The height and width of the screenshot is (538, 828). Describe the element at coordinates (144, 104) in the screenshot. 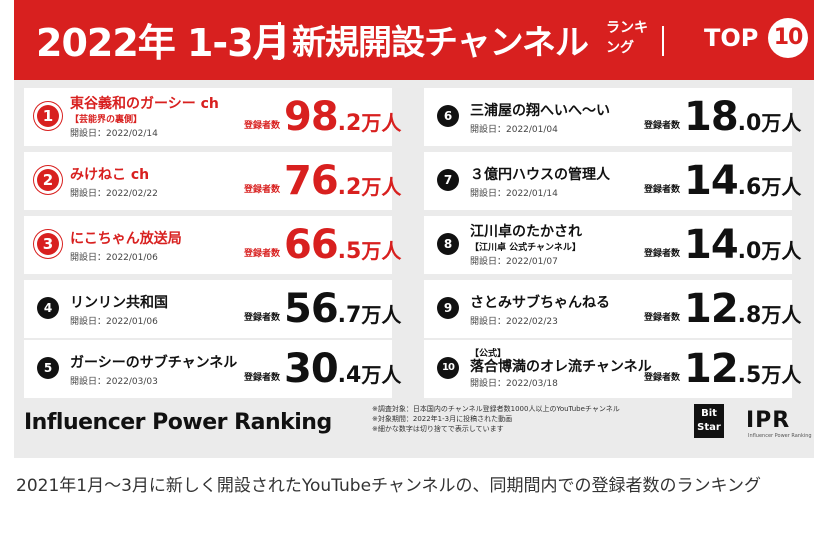

I see `channel-name: 東谷義和のガーシー ch` at that location.